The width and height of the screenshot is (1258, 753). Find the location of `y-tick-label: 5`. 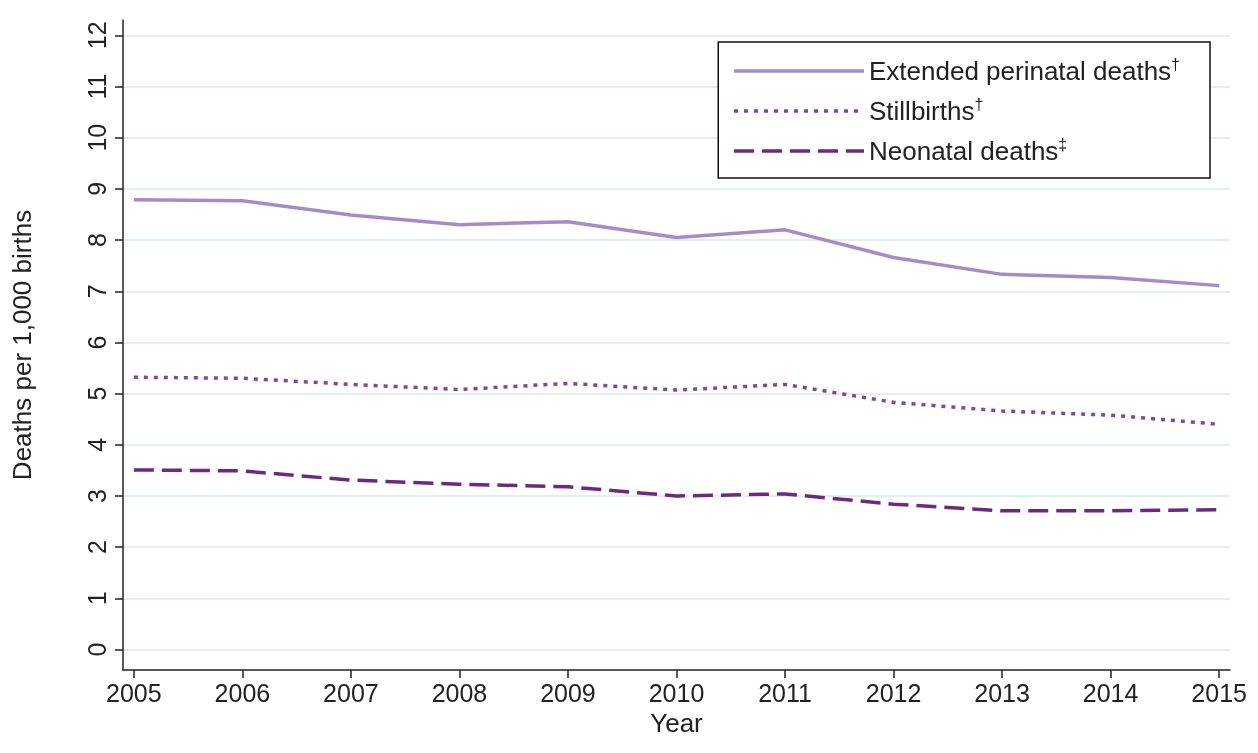

y-tick-label: 5 is located at coordinates (96, 393).